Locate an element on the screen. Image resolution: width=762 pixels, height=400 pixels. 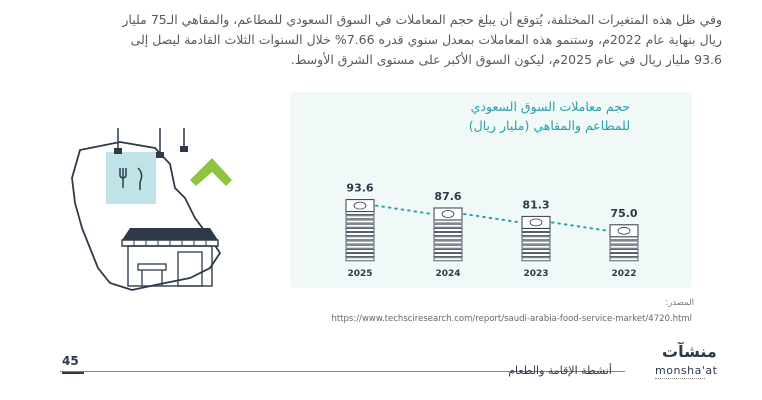
data-label: 93.6 is located at coordinates (359, 188).